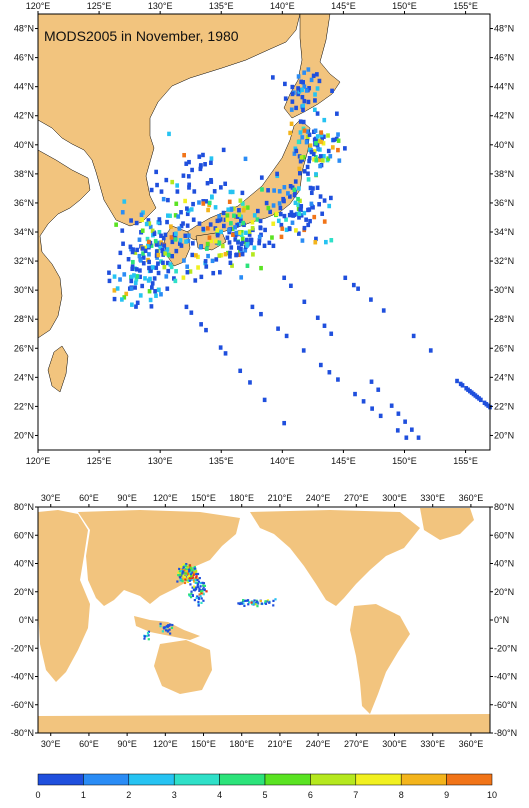 Image resolution: width=529 pixels, height=808 pixels. I want to click on global-lon-label-bottom: 30°E, so click(51, 744).